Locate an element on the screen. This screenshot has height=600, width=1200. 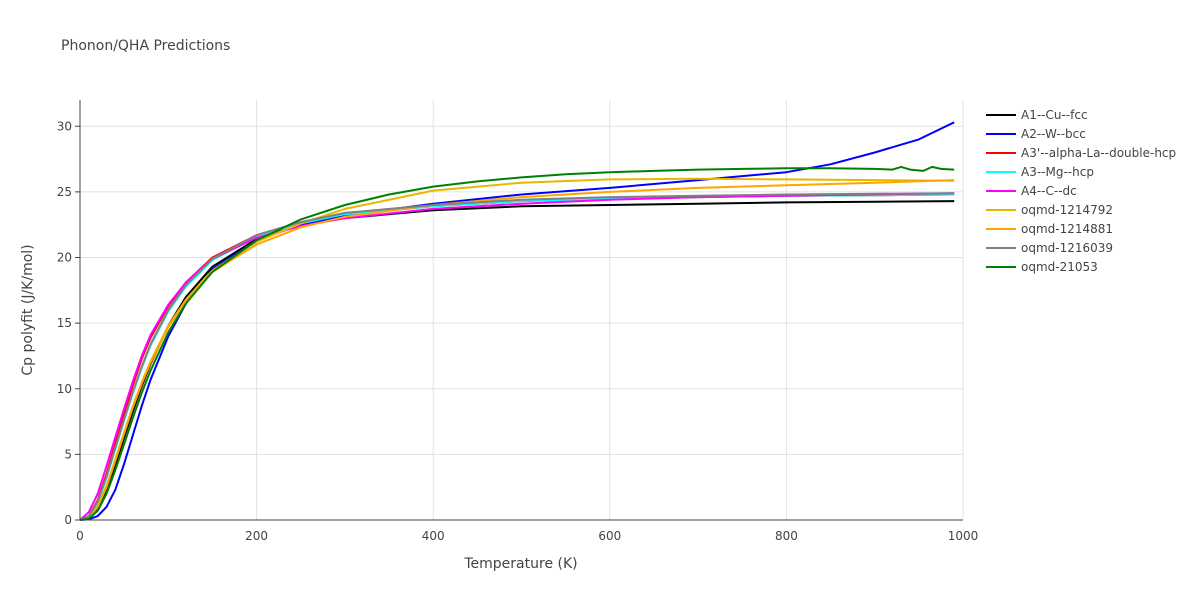
y-tick-label: 15 is located at coordinates (64, 323).